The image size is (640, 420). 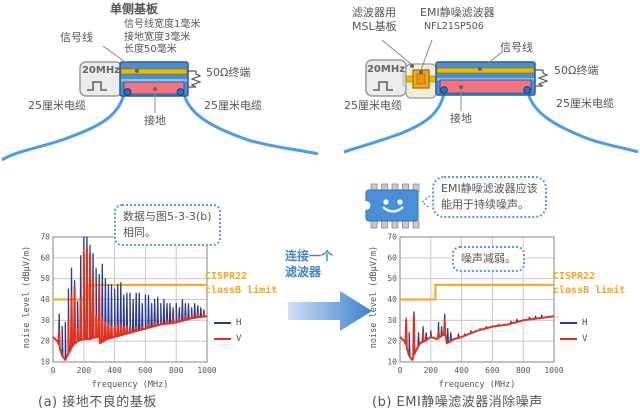 I want to click on cable-right-label-a: 25厘米电缆, so click(x=233, y=105).